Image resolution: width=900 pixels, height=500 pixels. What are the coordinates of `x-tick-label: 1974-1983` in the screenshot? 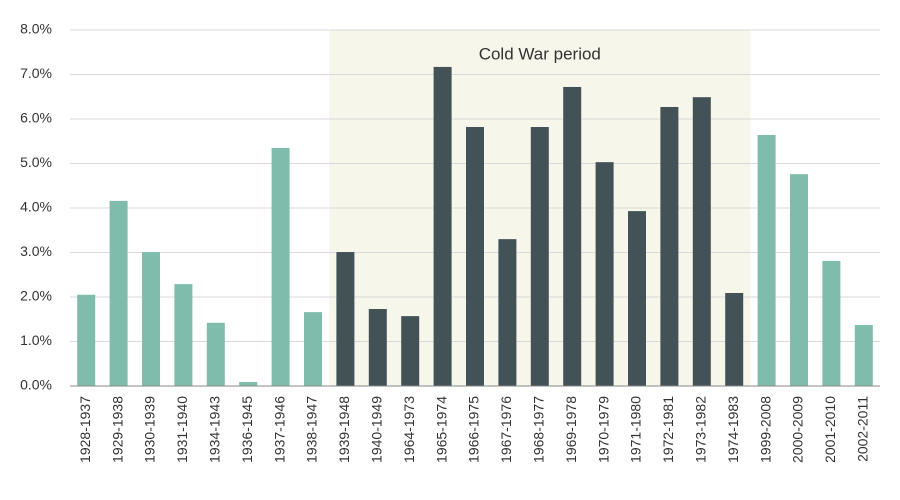 It's located at (733, 429).